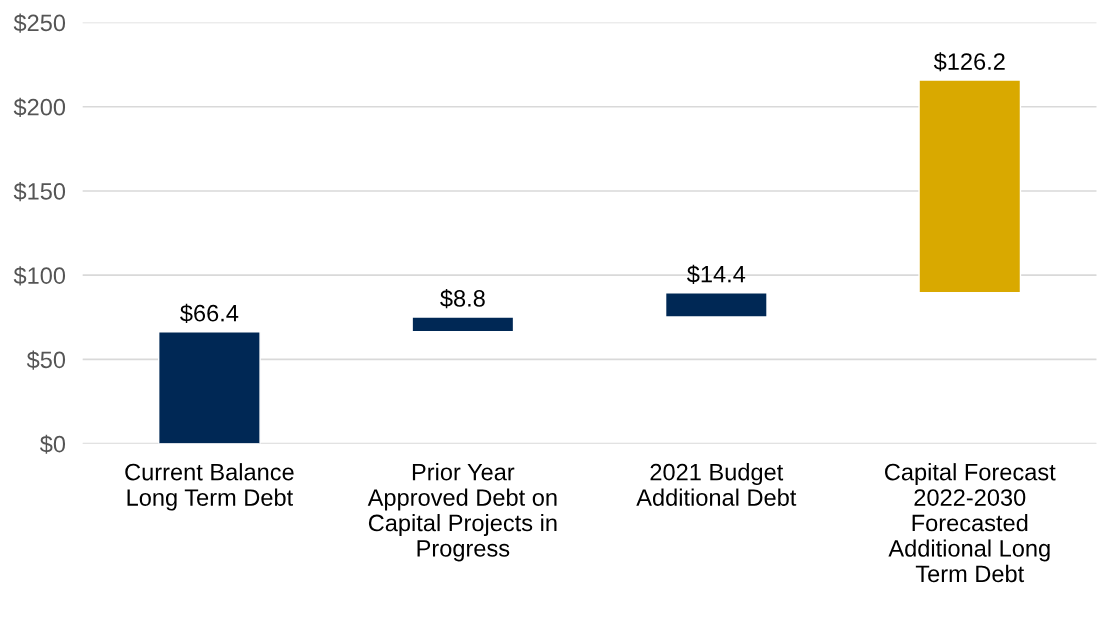 This screenshot has width=1102, height=643. What do you see at coordinates (970, 523) in the screenshot?
I see `x-tick-label: Capital Forecast 2022-2030 Forecasted Additional Long Term Debt` at bounding box center [970, 523].